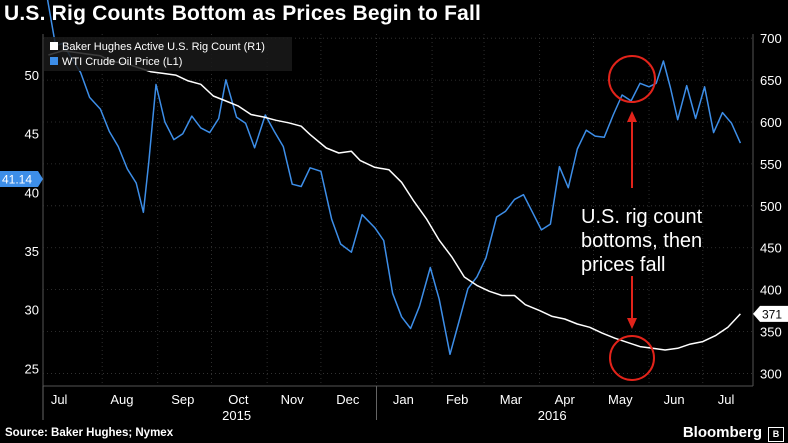 Image resolution: width=788 pixels, height=443 pixels. What do you see at coordinates (620, 399) in the screenshot?
I see `x-tick-label: May` at bounding box center [620, 399].